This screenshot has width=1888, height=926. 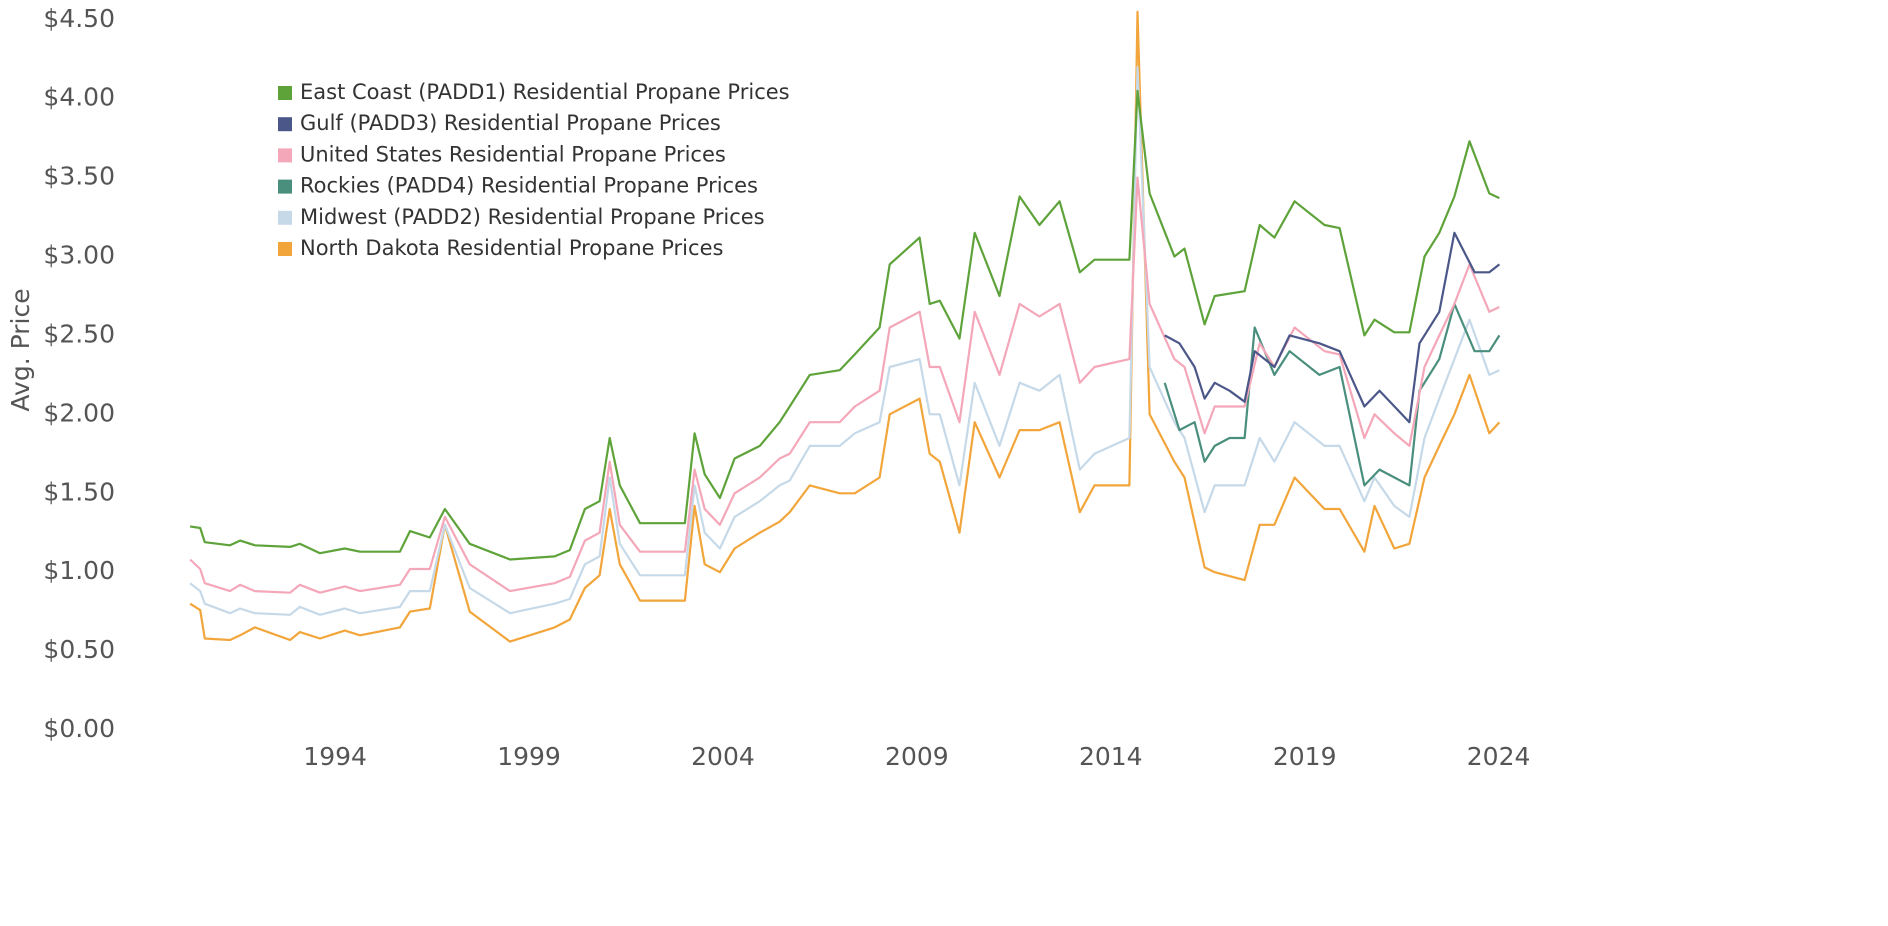 I want to click on legend-label: North Dakota Residential Propane Prices, so click(x=511, y=248).